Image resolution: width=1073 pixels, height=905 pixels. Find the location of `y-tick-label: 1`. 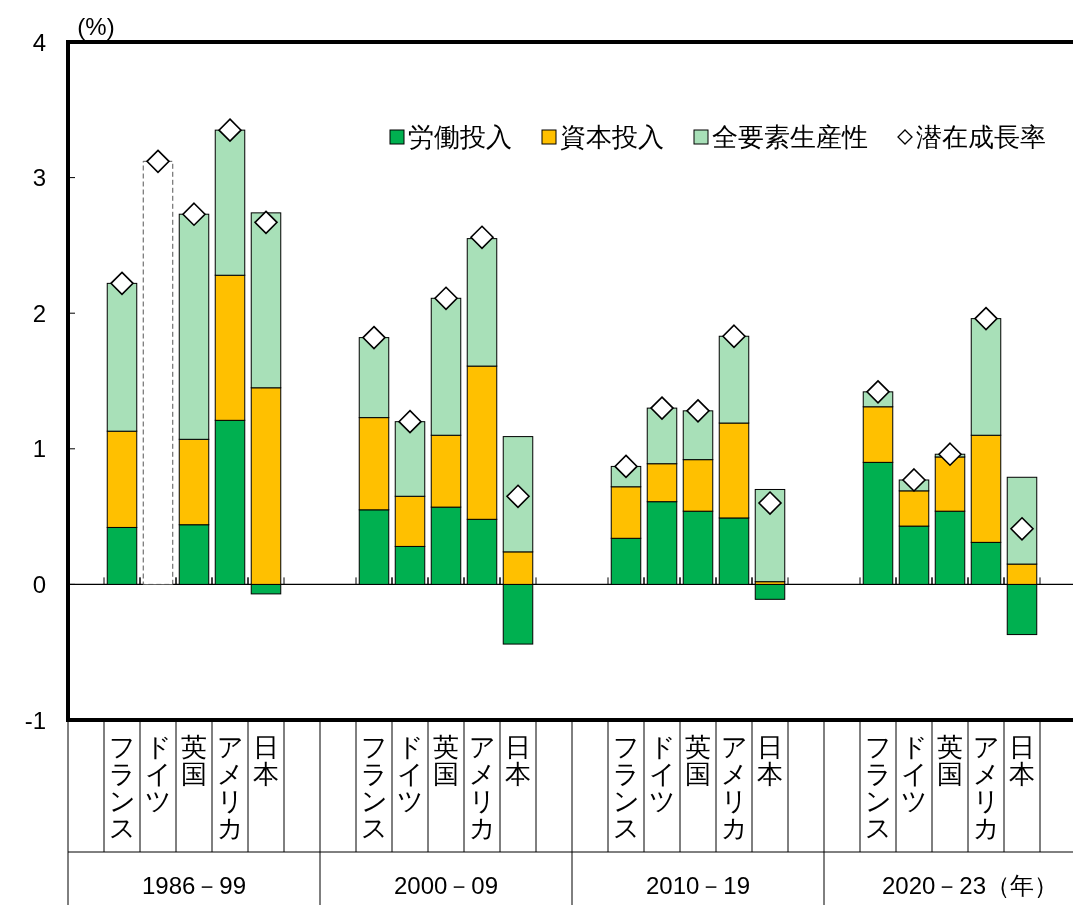

y-tick-label: 1 is located at coordinates (39, 449).